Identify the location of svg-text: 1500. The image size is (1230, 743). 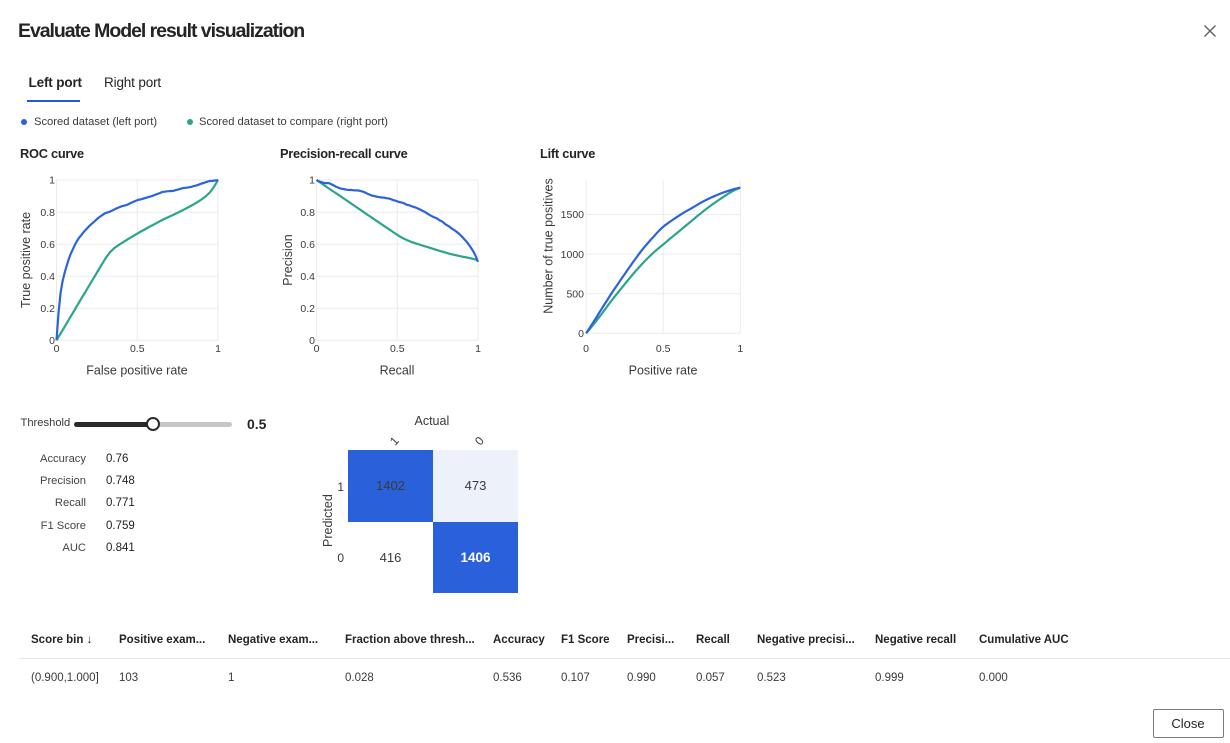
(573, 215).